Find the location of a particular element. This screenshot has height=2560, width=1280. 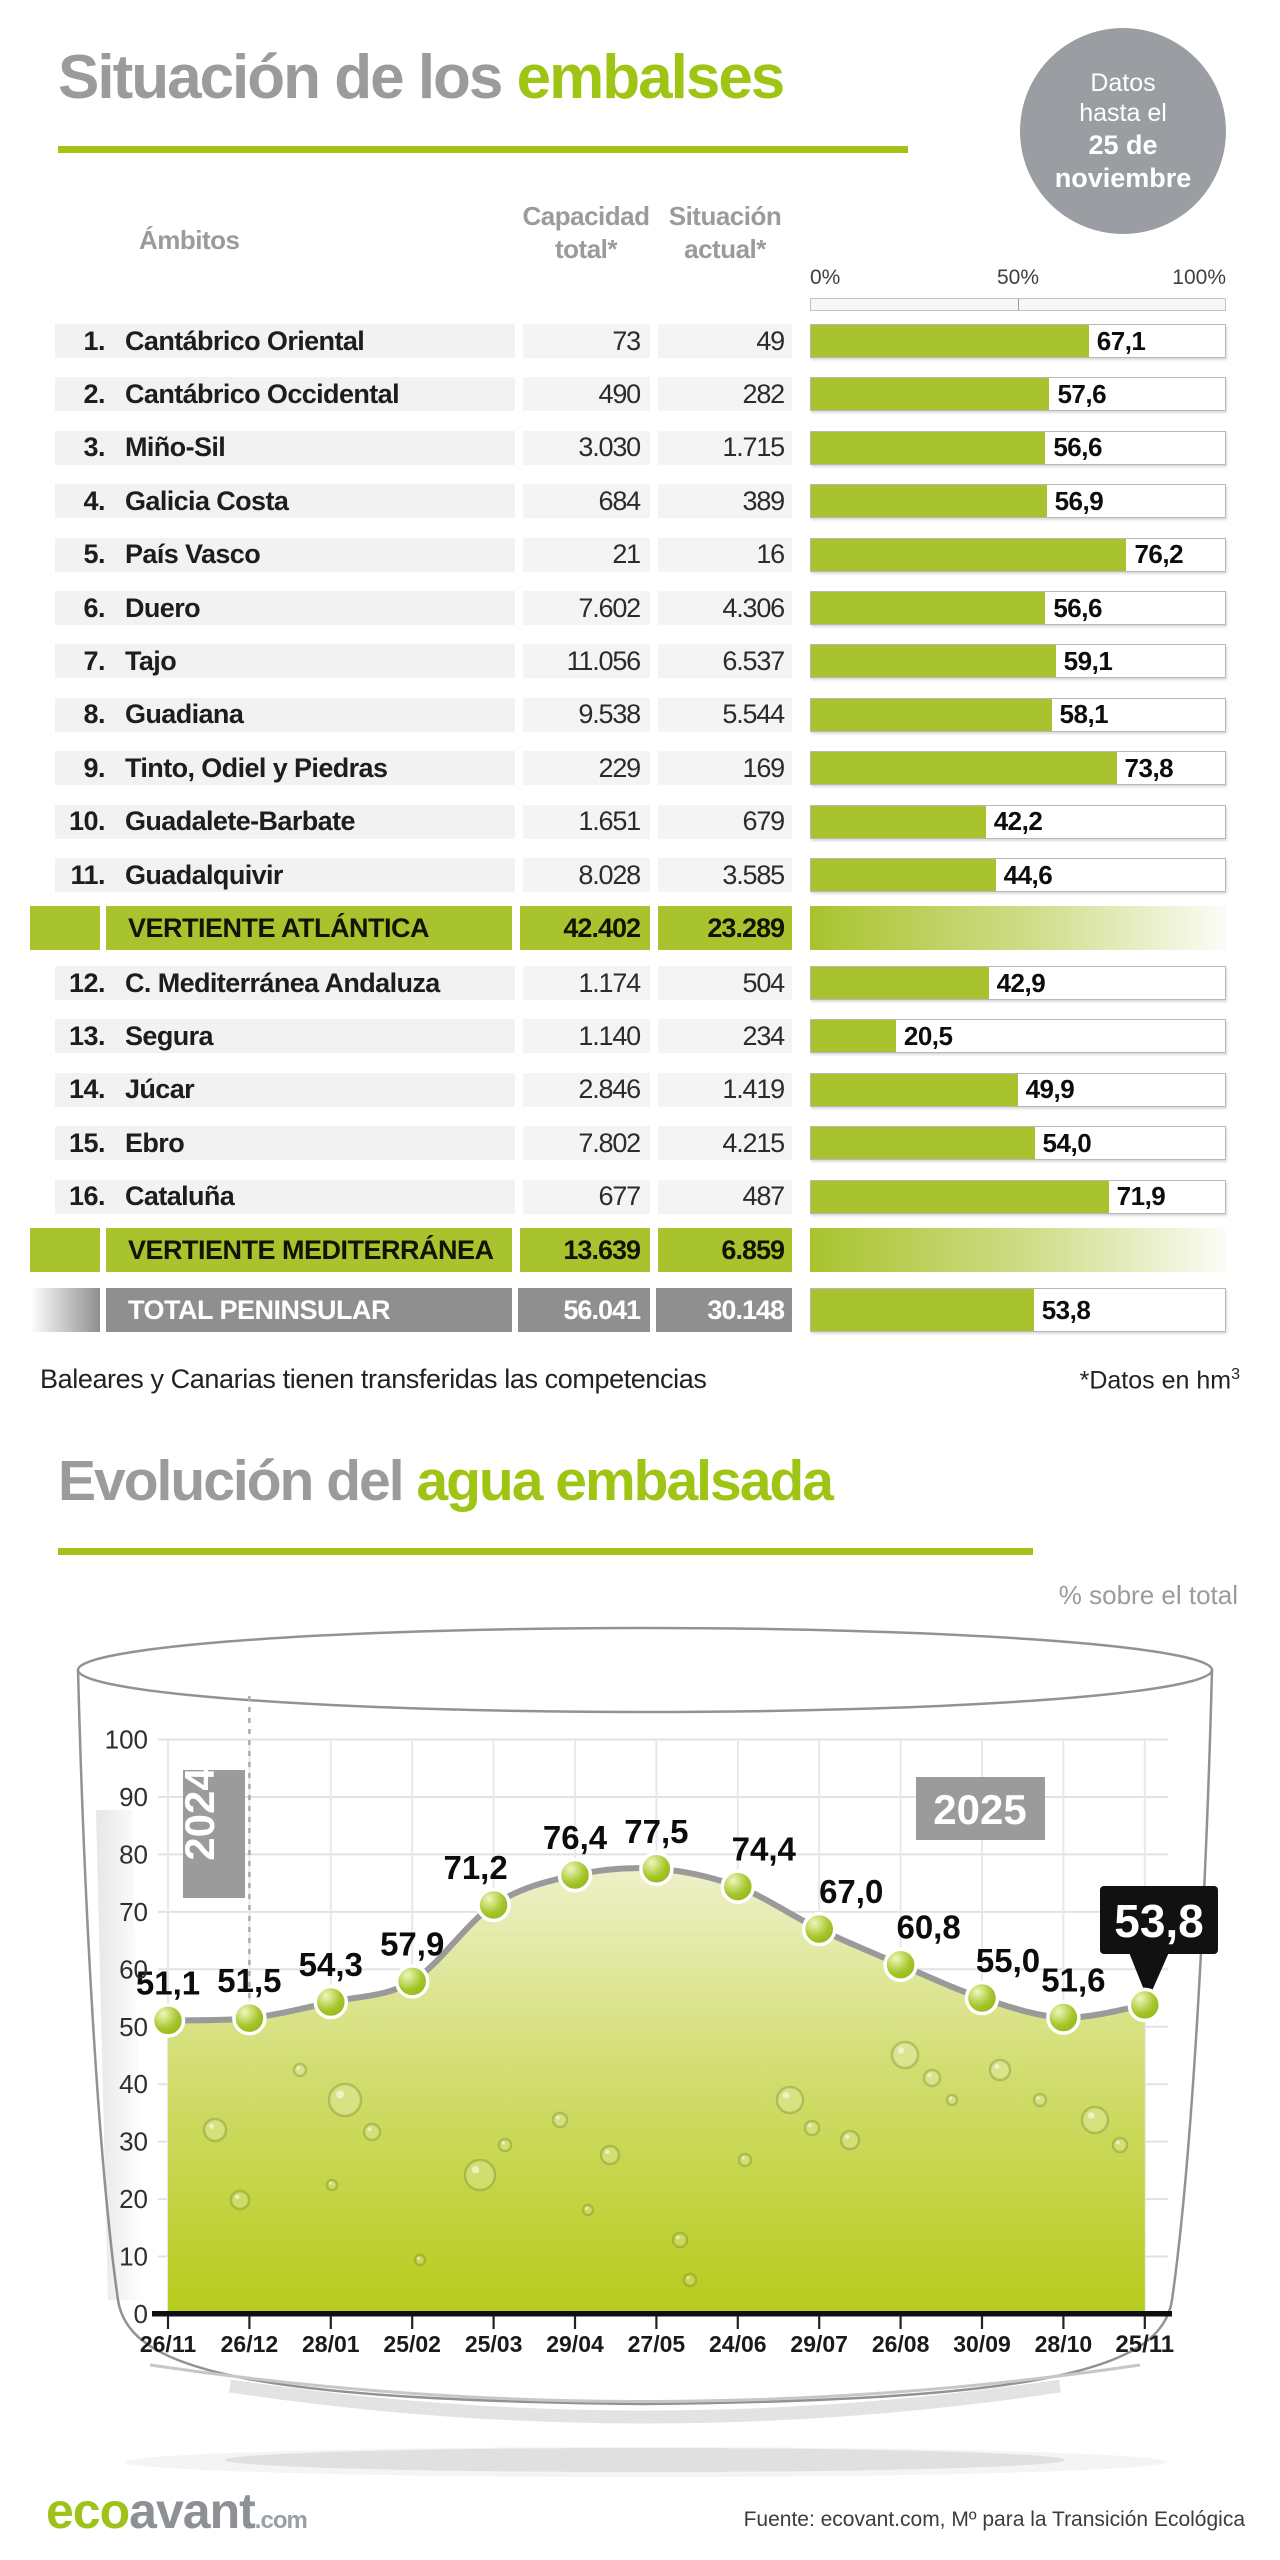

column-header-capacidad-line1: Capacidad is located at coordinates (586, 216).